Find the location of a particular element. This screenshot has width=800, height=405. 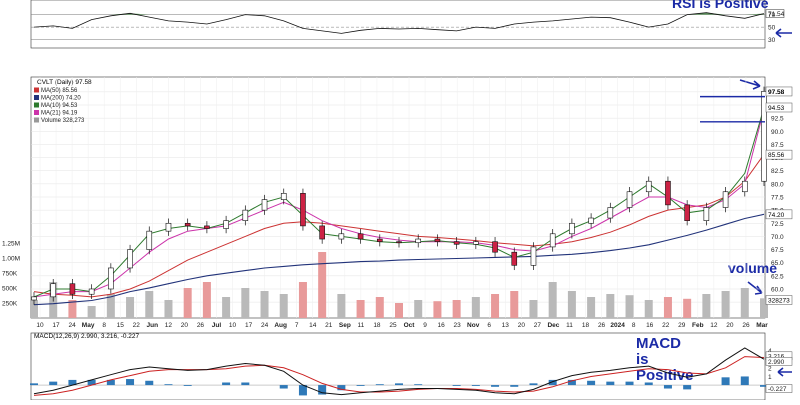

annotation-arrows is located at coordinates (765, 202).